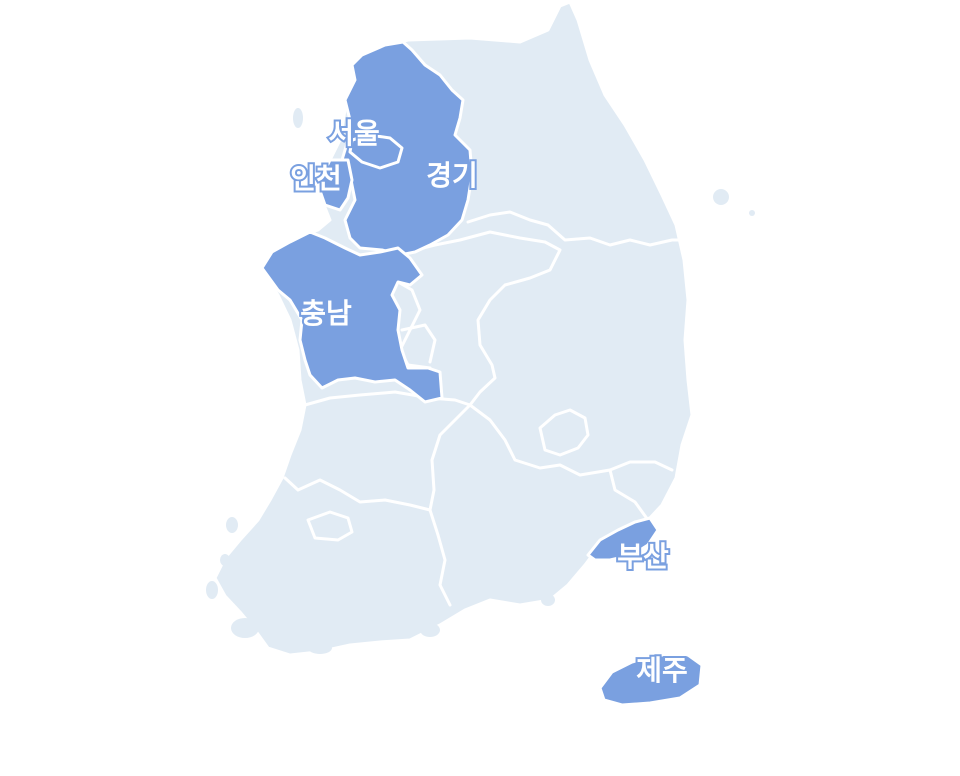 Image resolution: width=960 pixels, height=776 pixels. What do you see at coordinates (330, 526) in the screenshot?
I see `border-gwangju` at bounding box center [330, 526].